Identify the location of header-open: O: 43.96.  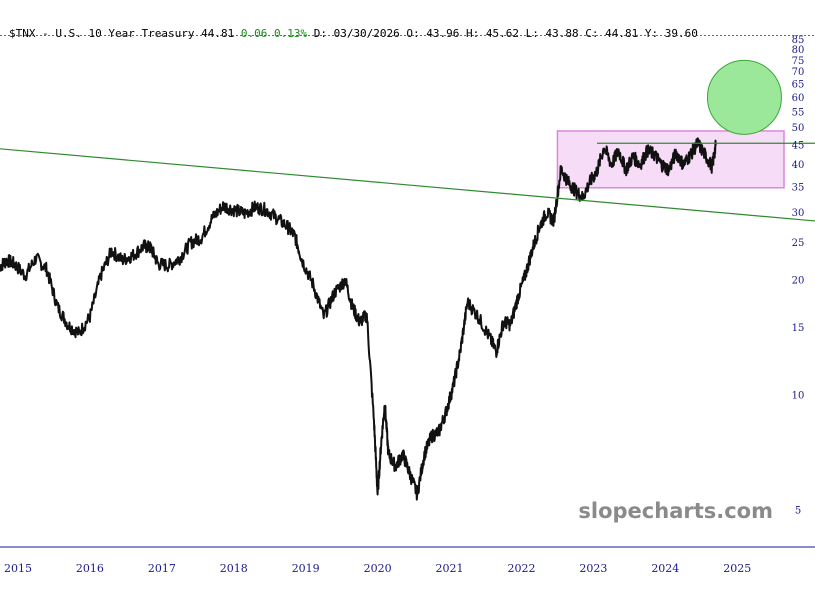
(432, 33).